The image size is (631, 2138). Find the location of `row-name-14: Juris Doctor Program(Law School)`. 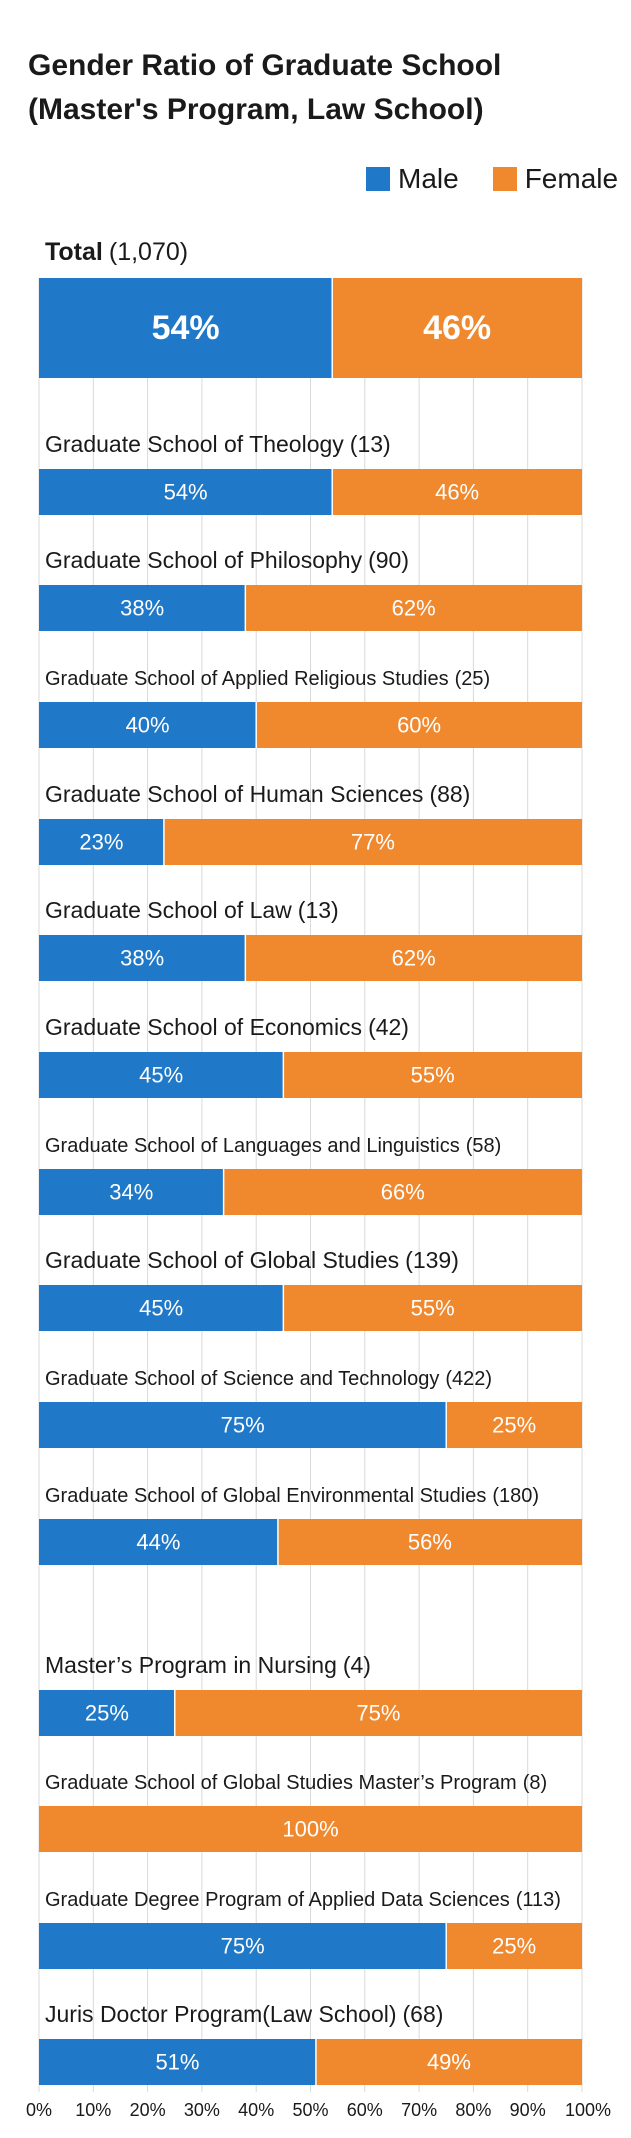

row-name-14: Juris Doctor Program(Law School) is located at coordinates (221, 2014).